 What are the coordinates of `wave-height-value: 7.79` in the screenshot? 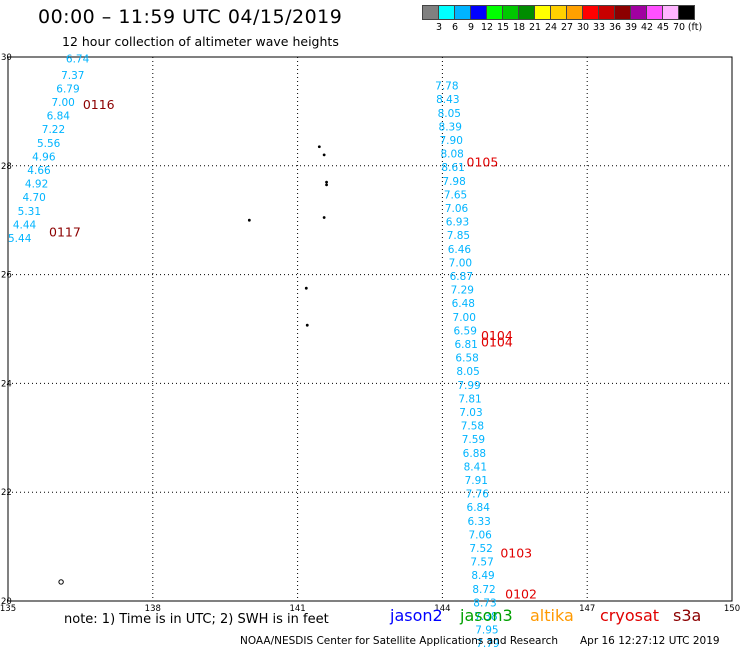 It's located at (487, 644).